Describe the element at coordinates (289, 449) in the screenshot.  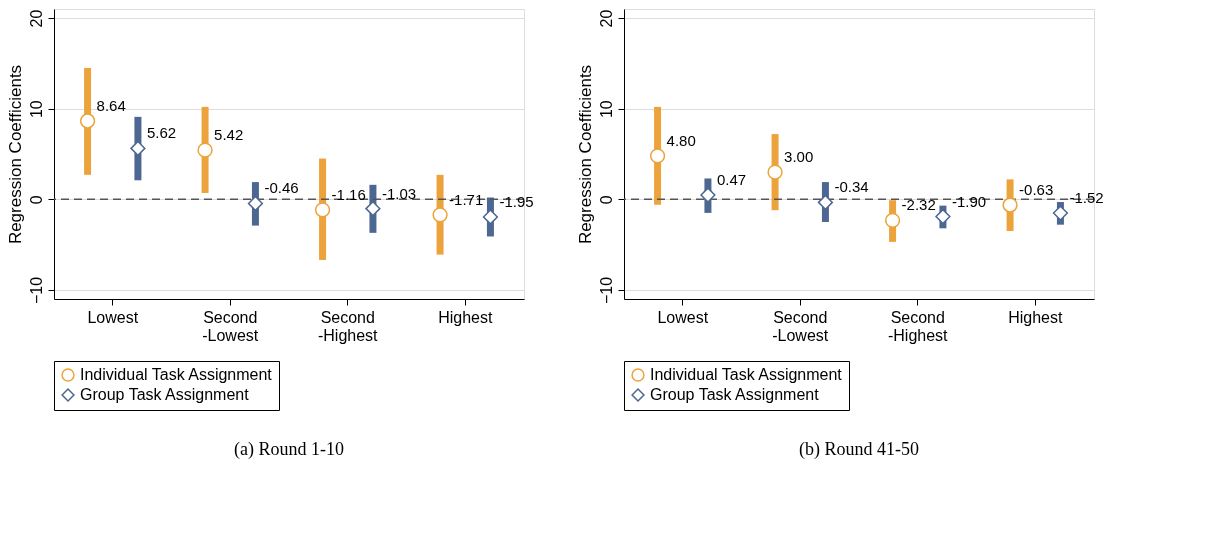
I see `text: (a) Round 1-10` at that location.